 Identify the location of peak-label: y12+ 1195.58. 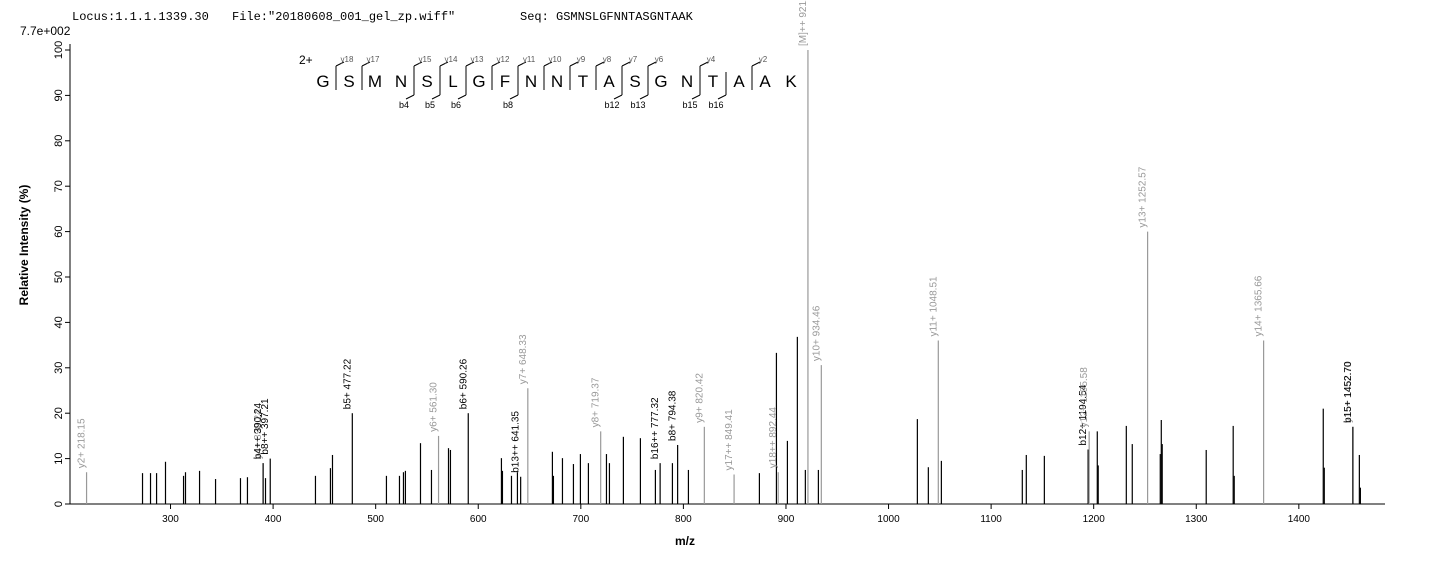
(1084, 397).